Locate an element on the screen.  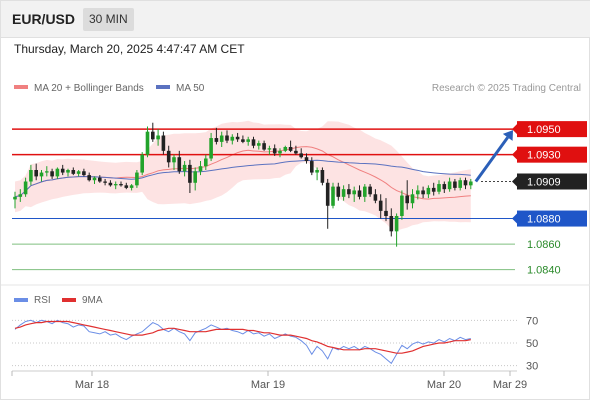
x-axis: Mar 18 Mar 19 Mar 20 Mar 29 is located at coordinates (269, 381).